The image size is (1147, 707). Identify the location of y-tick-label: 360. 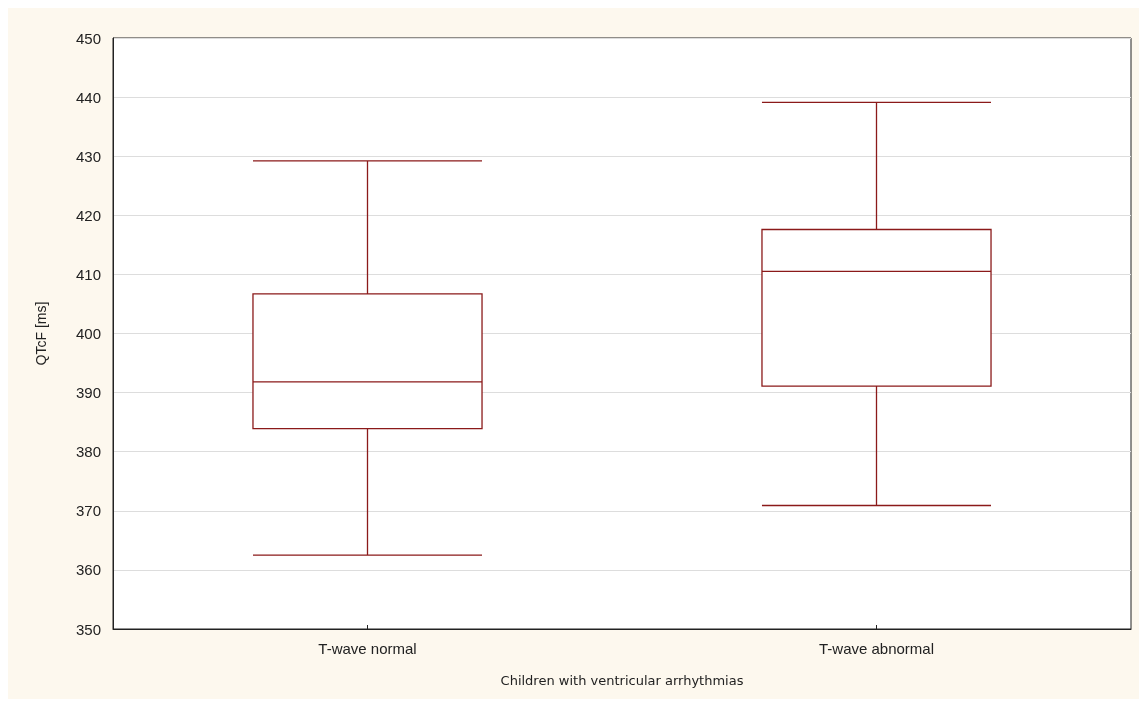
(88, 570).